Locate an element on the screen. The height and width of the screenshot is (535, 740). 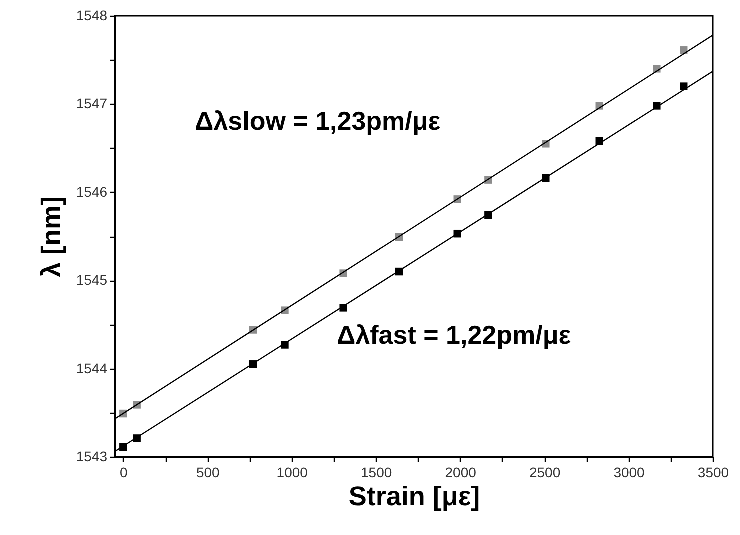
y-tick-label: 1546 is located at coordinates (92, 192).